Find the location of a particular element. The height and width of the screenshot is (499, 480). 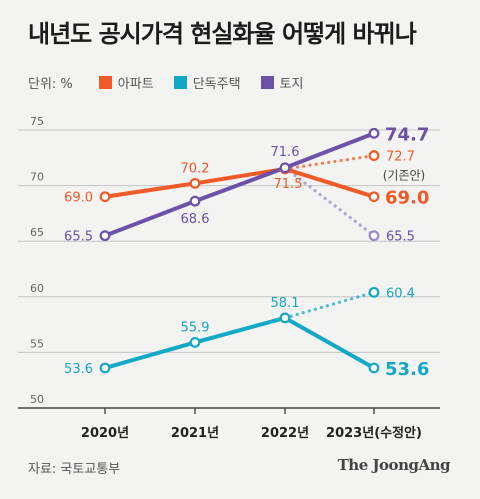

series-line-house is located at coordinates (239, 342).